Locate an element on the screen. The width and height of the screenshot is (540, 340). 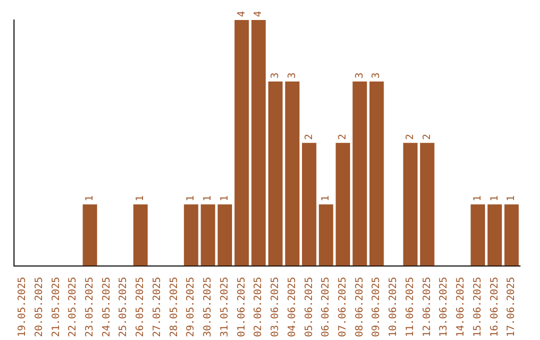
x-tick-label: 20.05.2025 is located at coordinates (39, 307).